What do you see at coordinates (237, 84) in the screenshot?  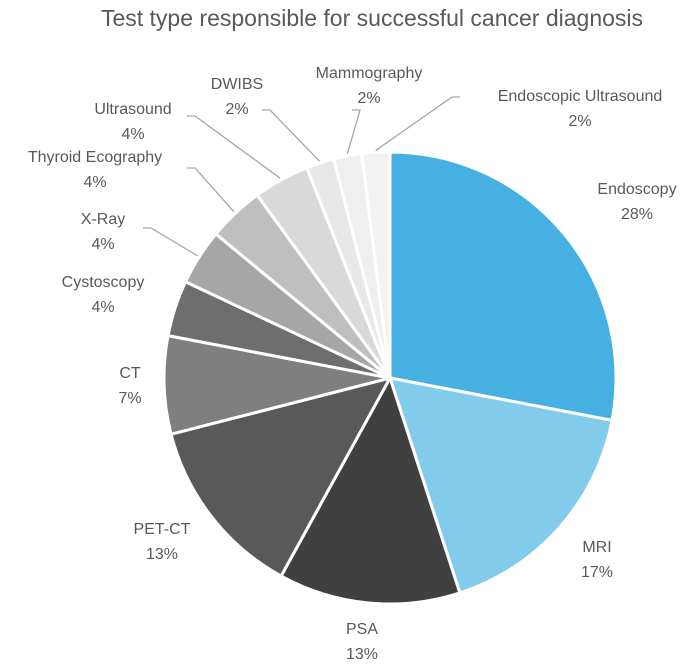 I see `slice-label: DWIBS` at bounding box center [237, 84].